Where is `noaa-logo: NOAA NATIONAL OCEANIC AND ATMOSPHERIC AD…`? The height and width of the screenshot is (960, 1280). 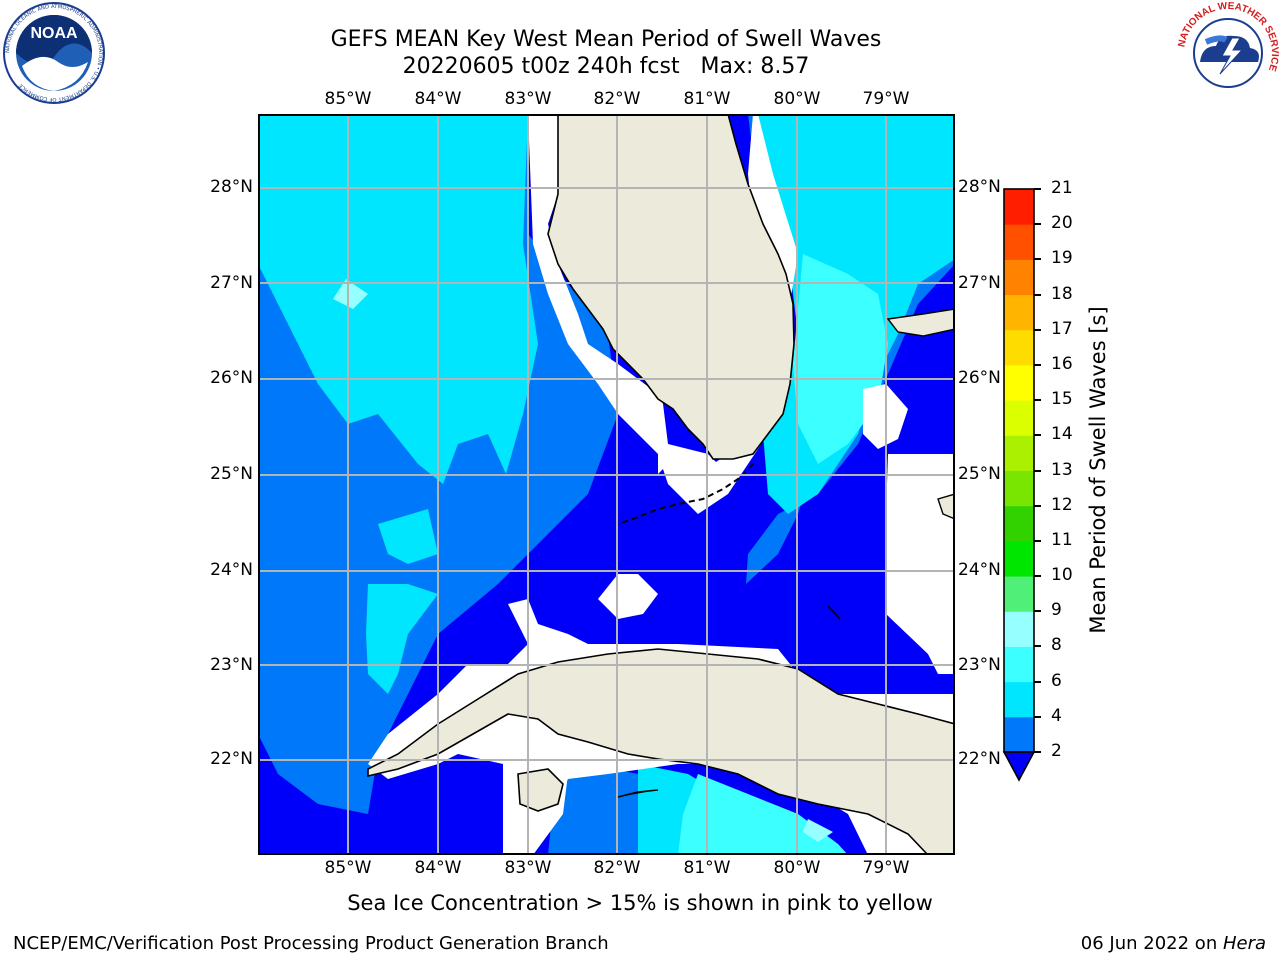 noaa-logo: NOAA NATIONAL OCEANIC AND ATMOSPHERIC AD… is located at coordinates (54, 55).